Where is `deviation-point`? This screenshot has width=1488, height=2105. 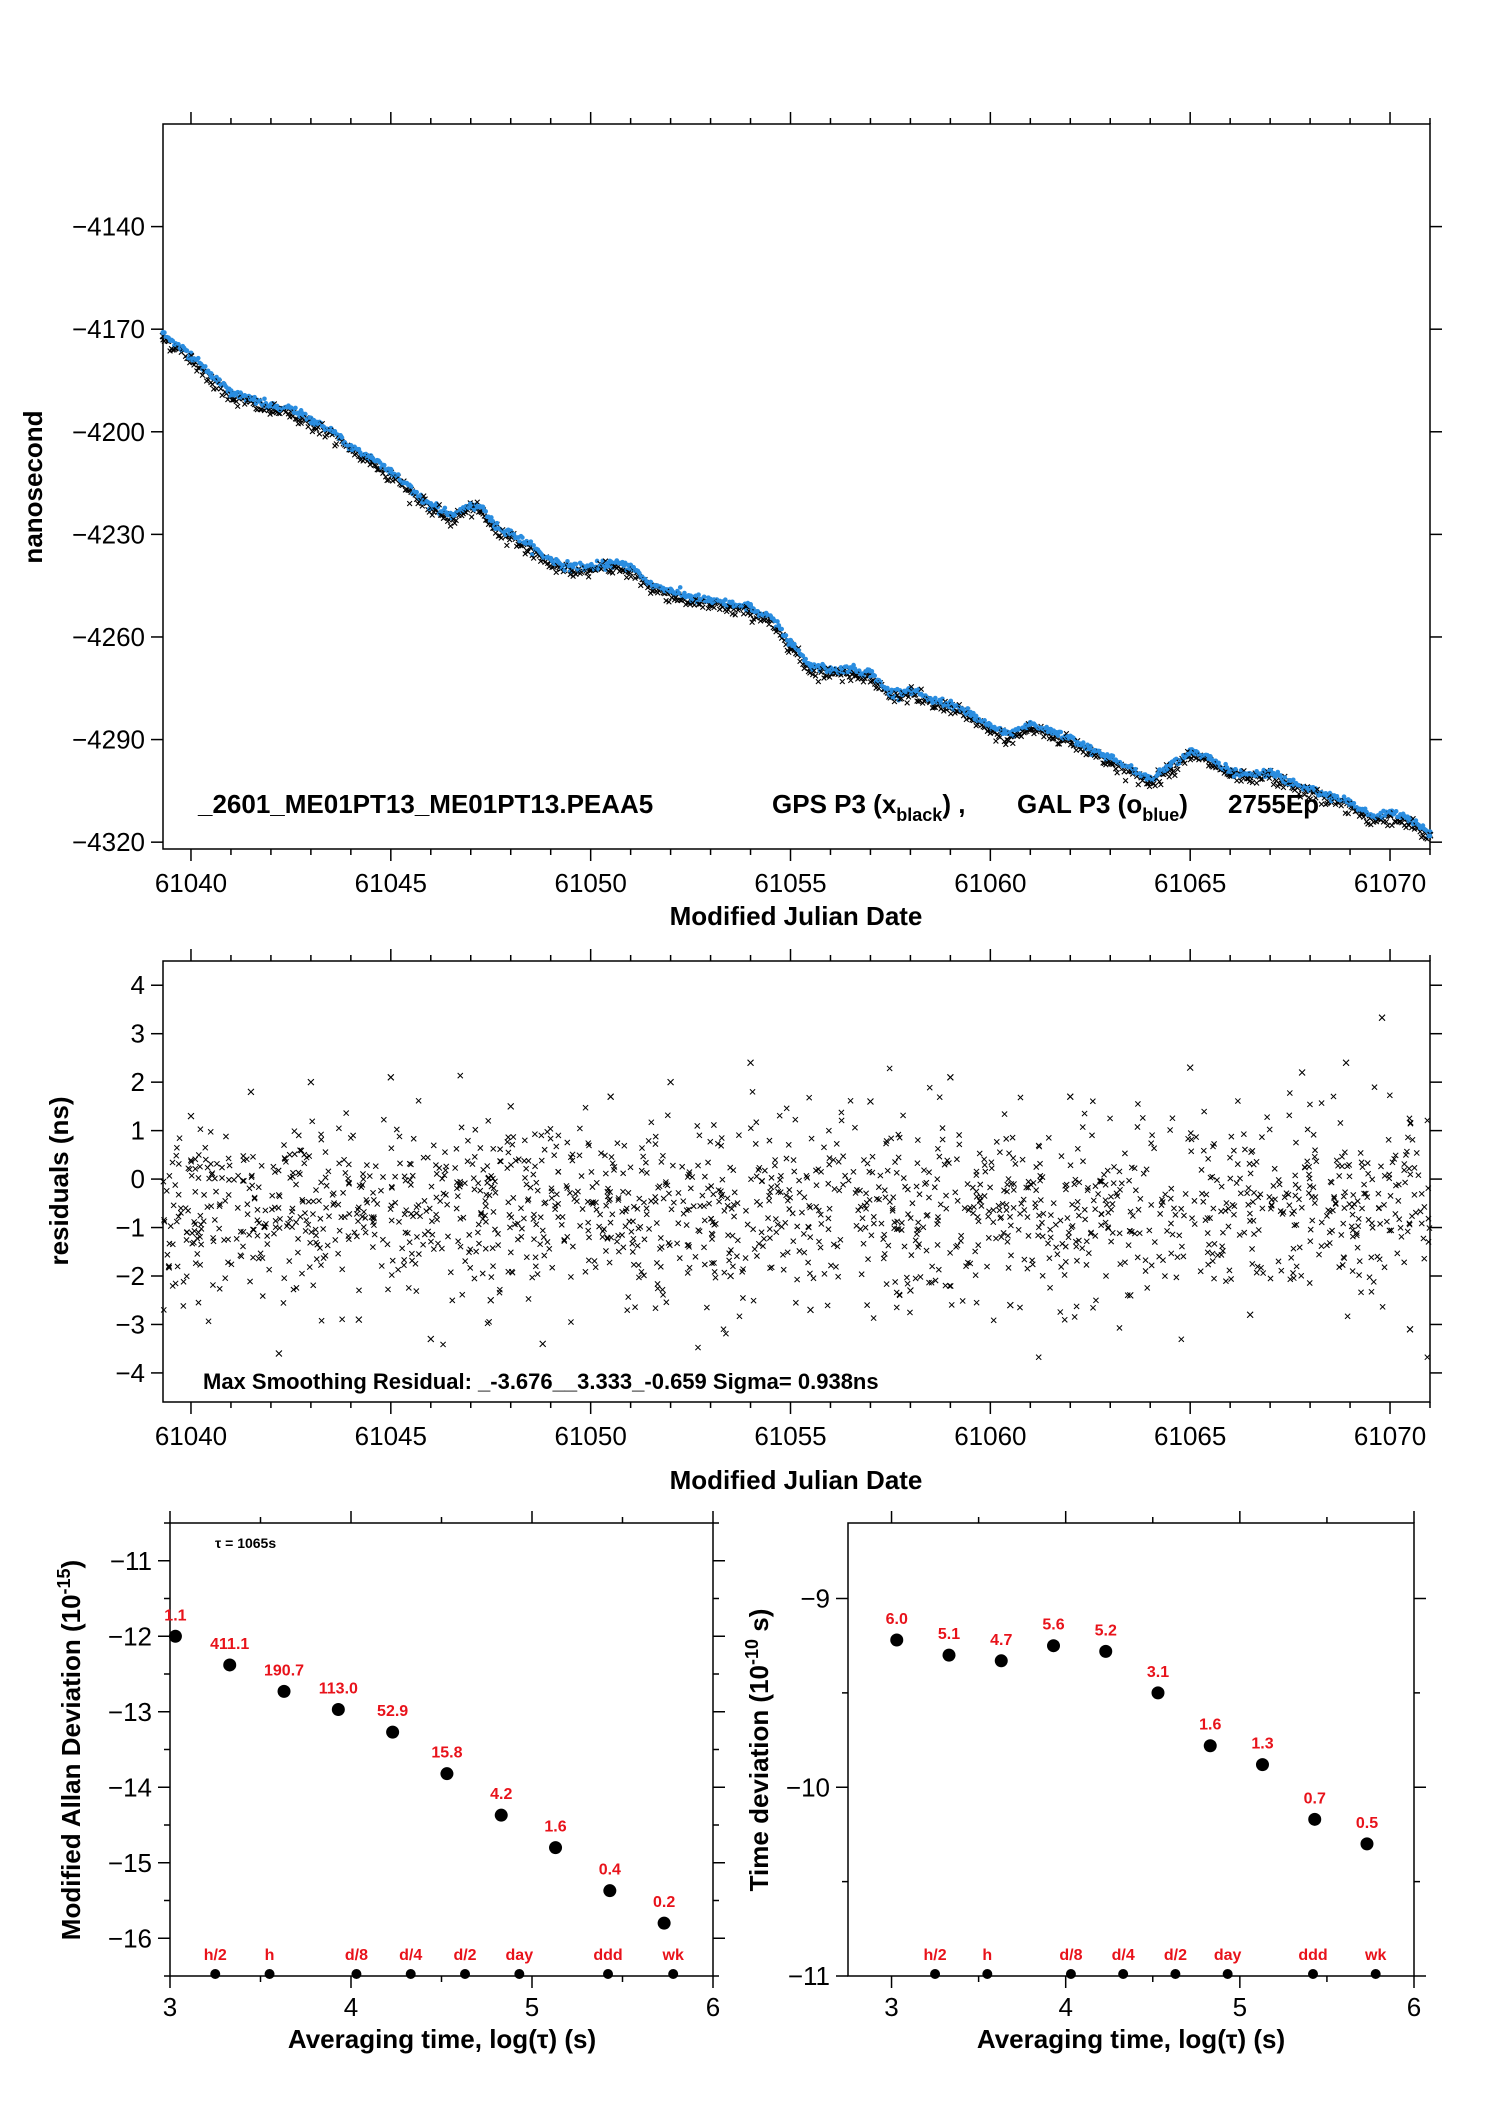
deviation-point is located at coordinates (1210, 1746).